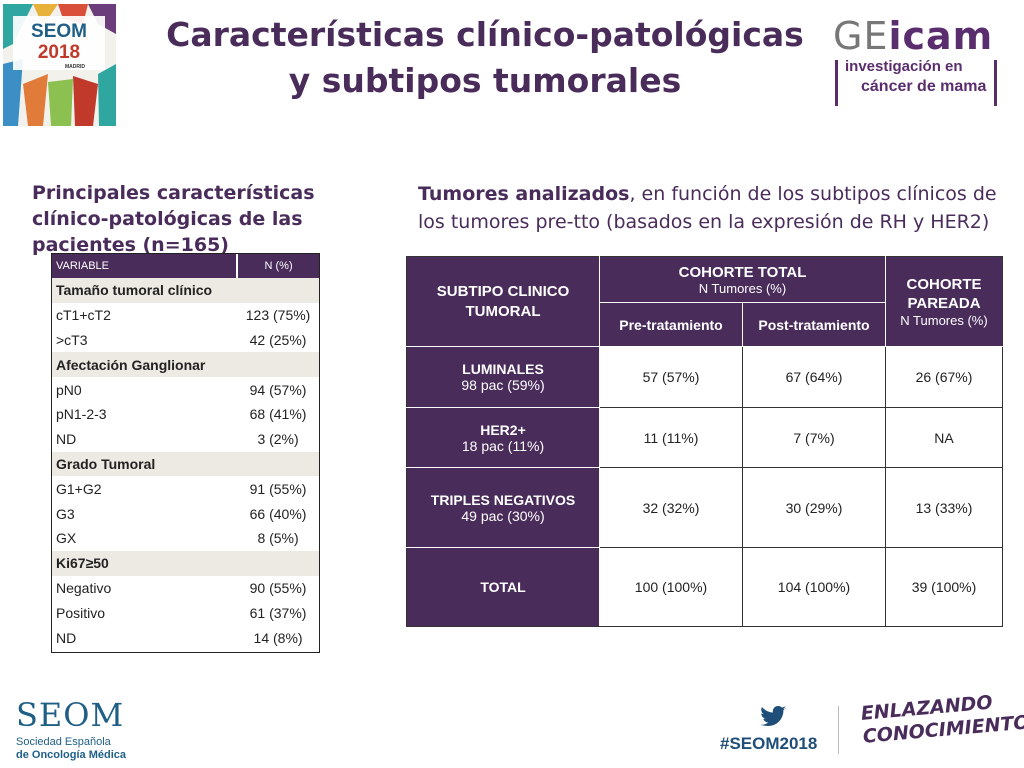 The image size is (1024, 768). Describe the element at coordinates (944, 377) in the screenshot. I see `pareada-value: 26 (67%)` at that location.